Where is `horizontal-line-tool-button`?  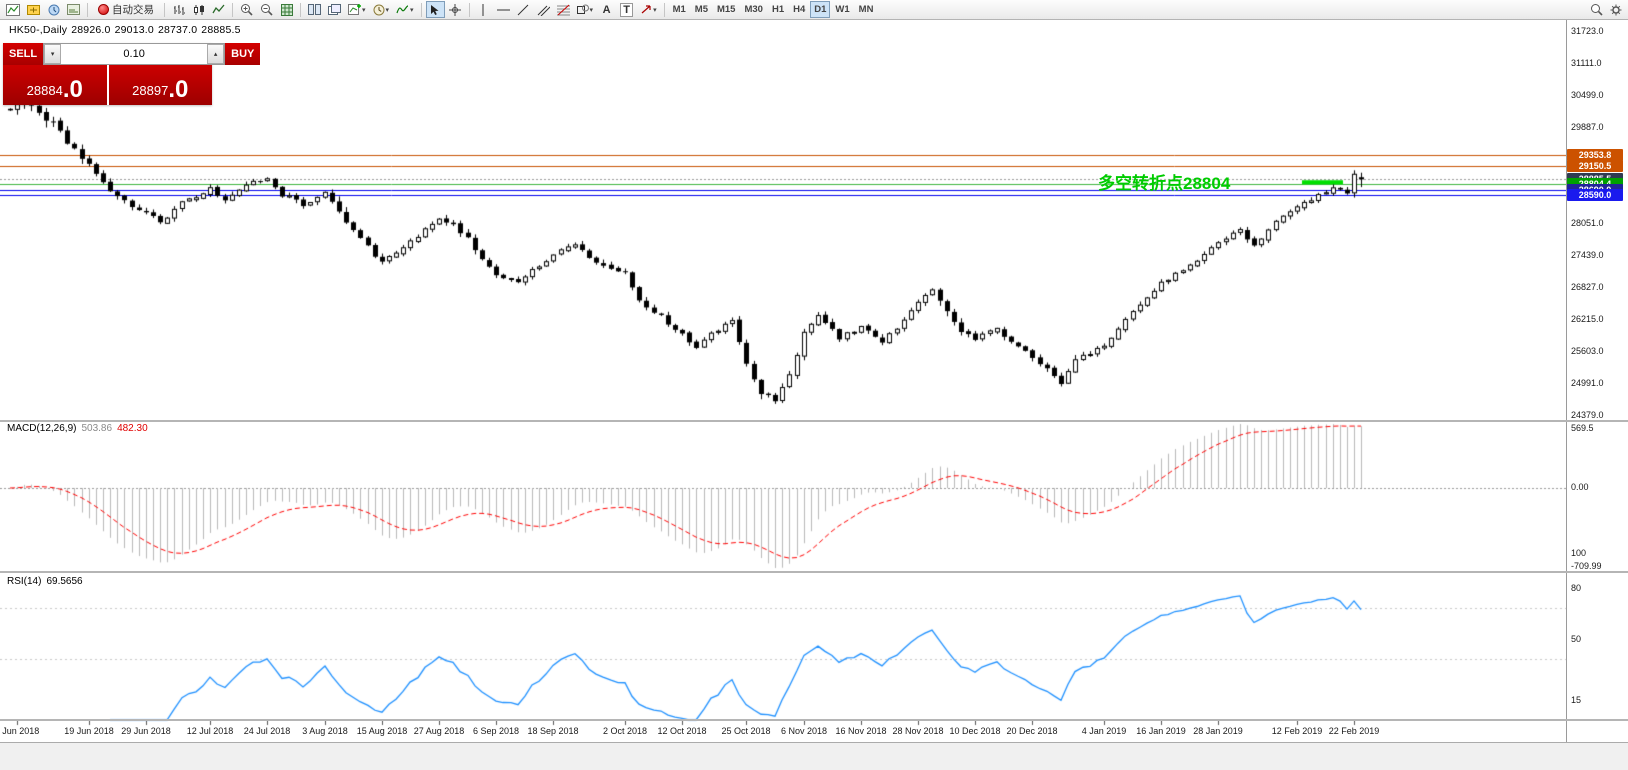
horizontal-line-tool-button is located at coordinates (503, 9).